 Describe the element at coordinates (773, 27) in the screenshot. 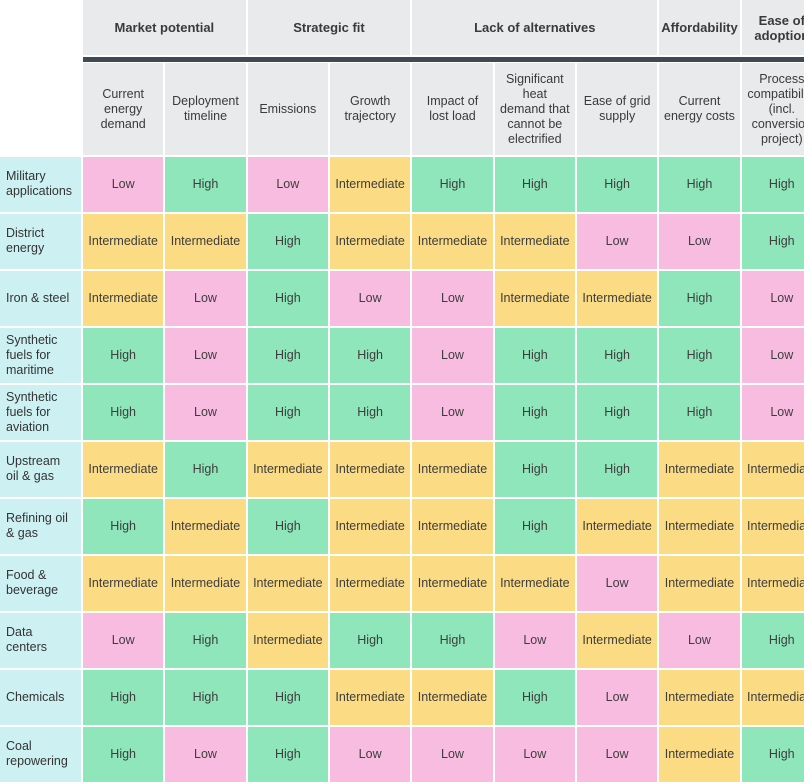

I see `group-header-ease-of-adoption: Ease of adoption` at that location.